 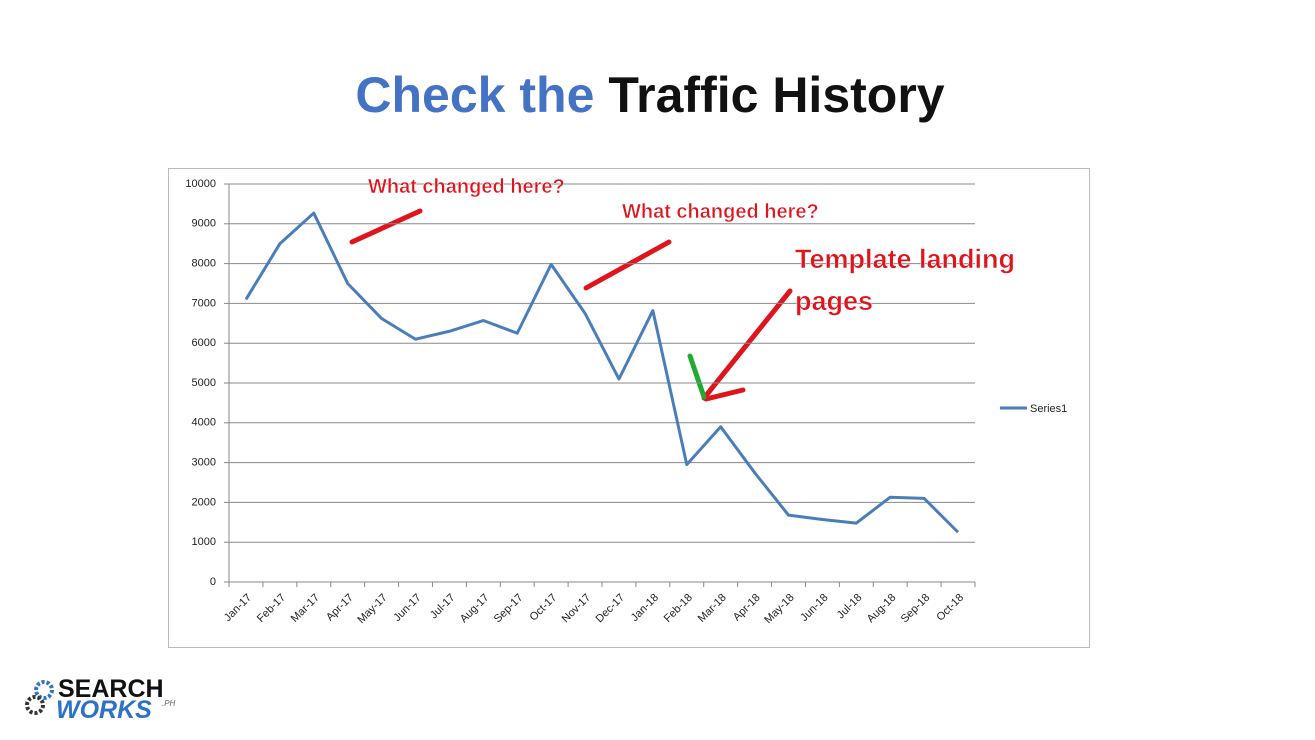 I want to click on slide-title: Check the Traffic History, so click(x=649, y=95).